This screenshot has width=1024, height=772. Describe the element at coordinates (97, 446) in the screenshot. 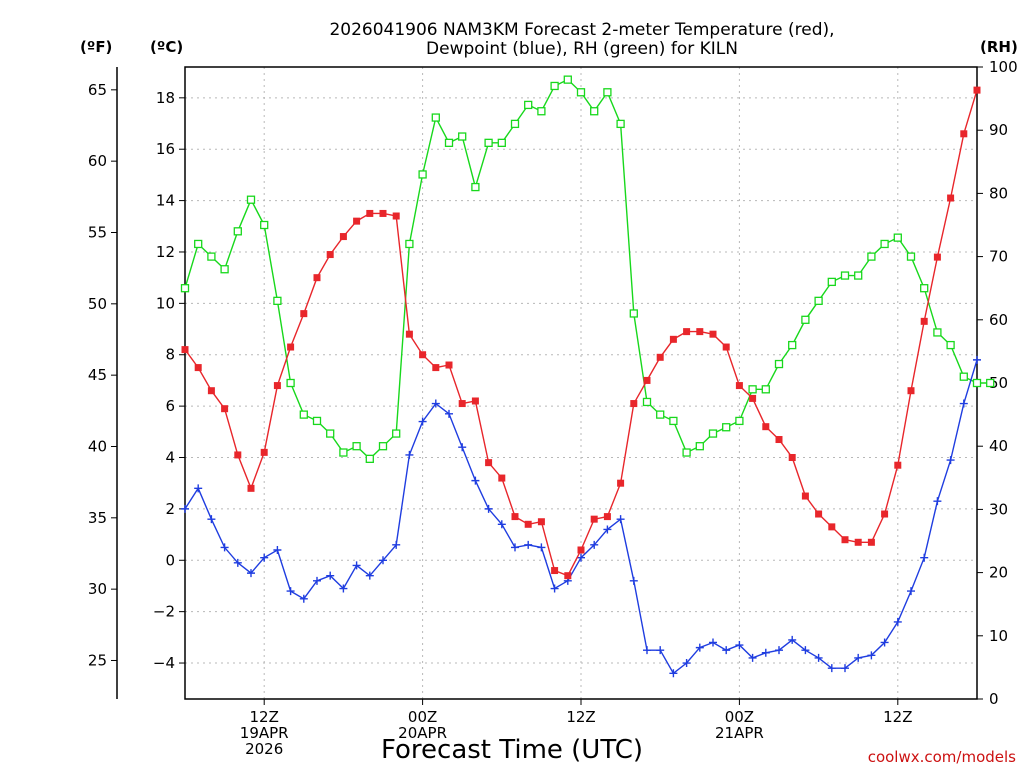

I see `fahrenheit-tick-label: 40` at that location.